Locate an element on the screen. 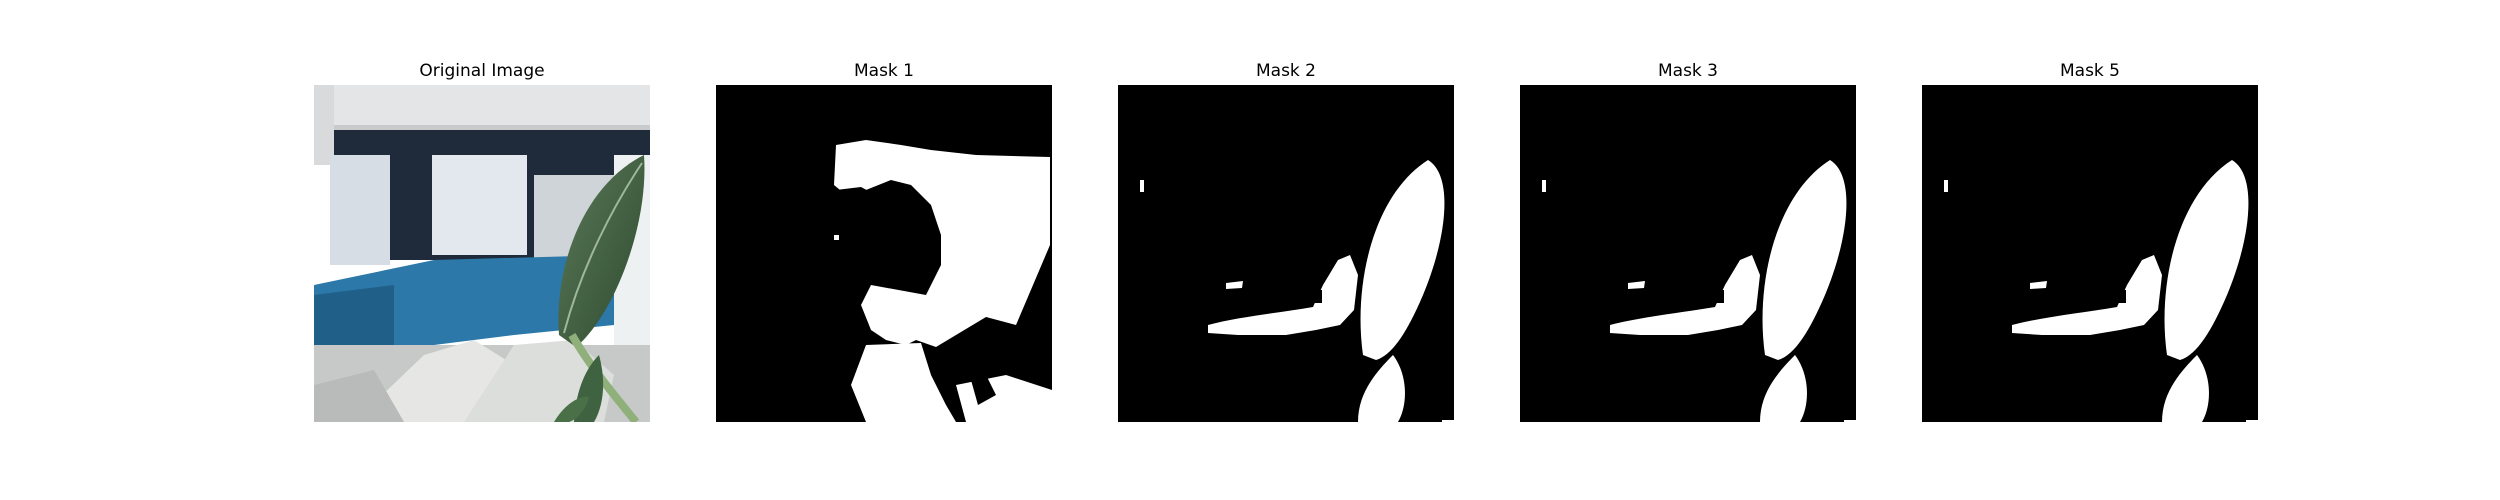  panel-mask-2: Mask 2 is located at coordinates (1286, 250).